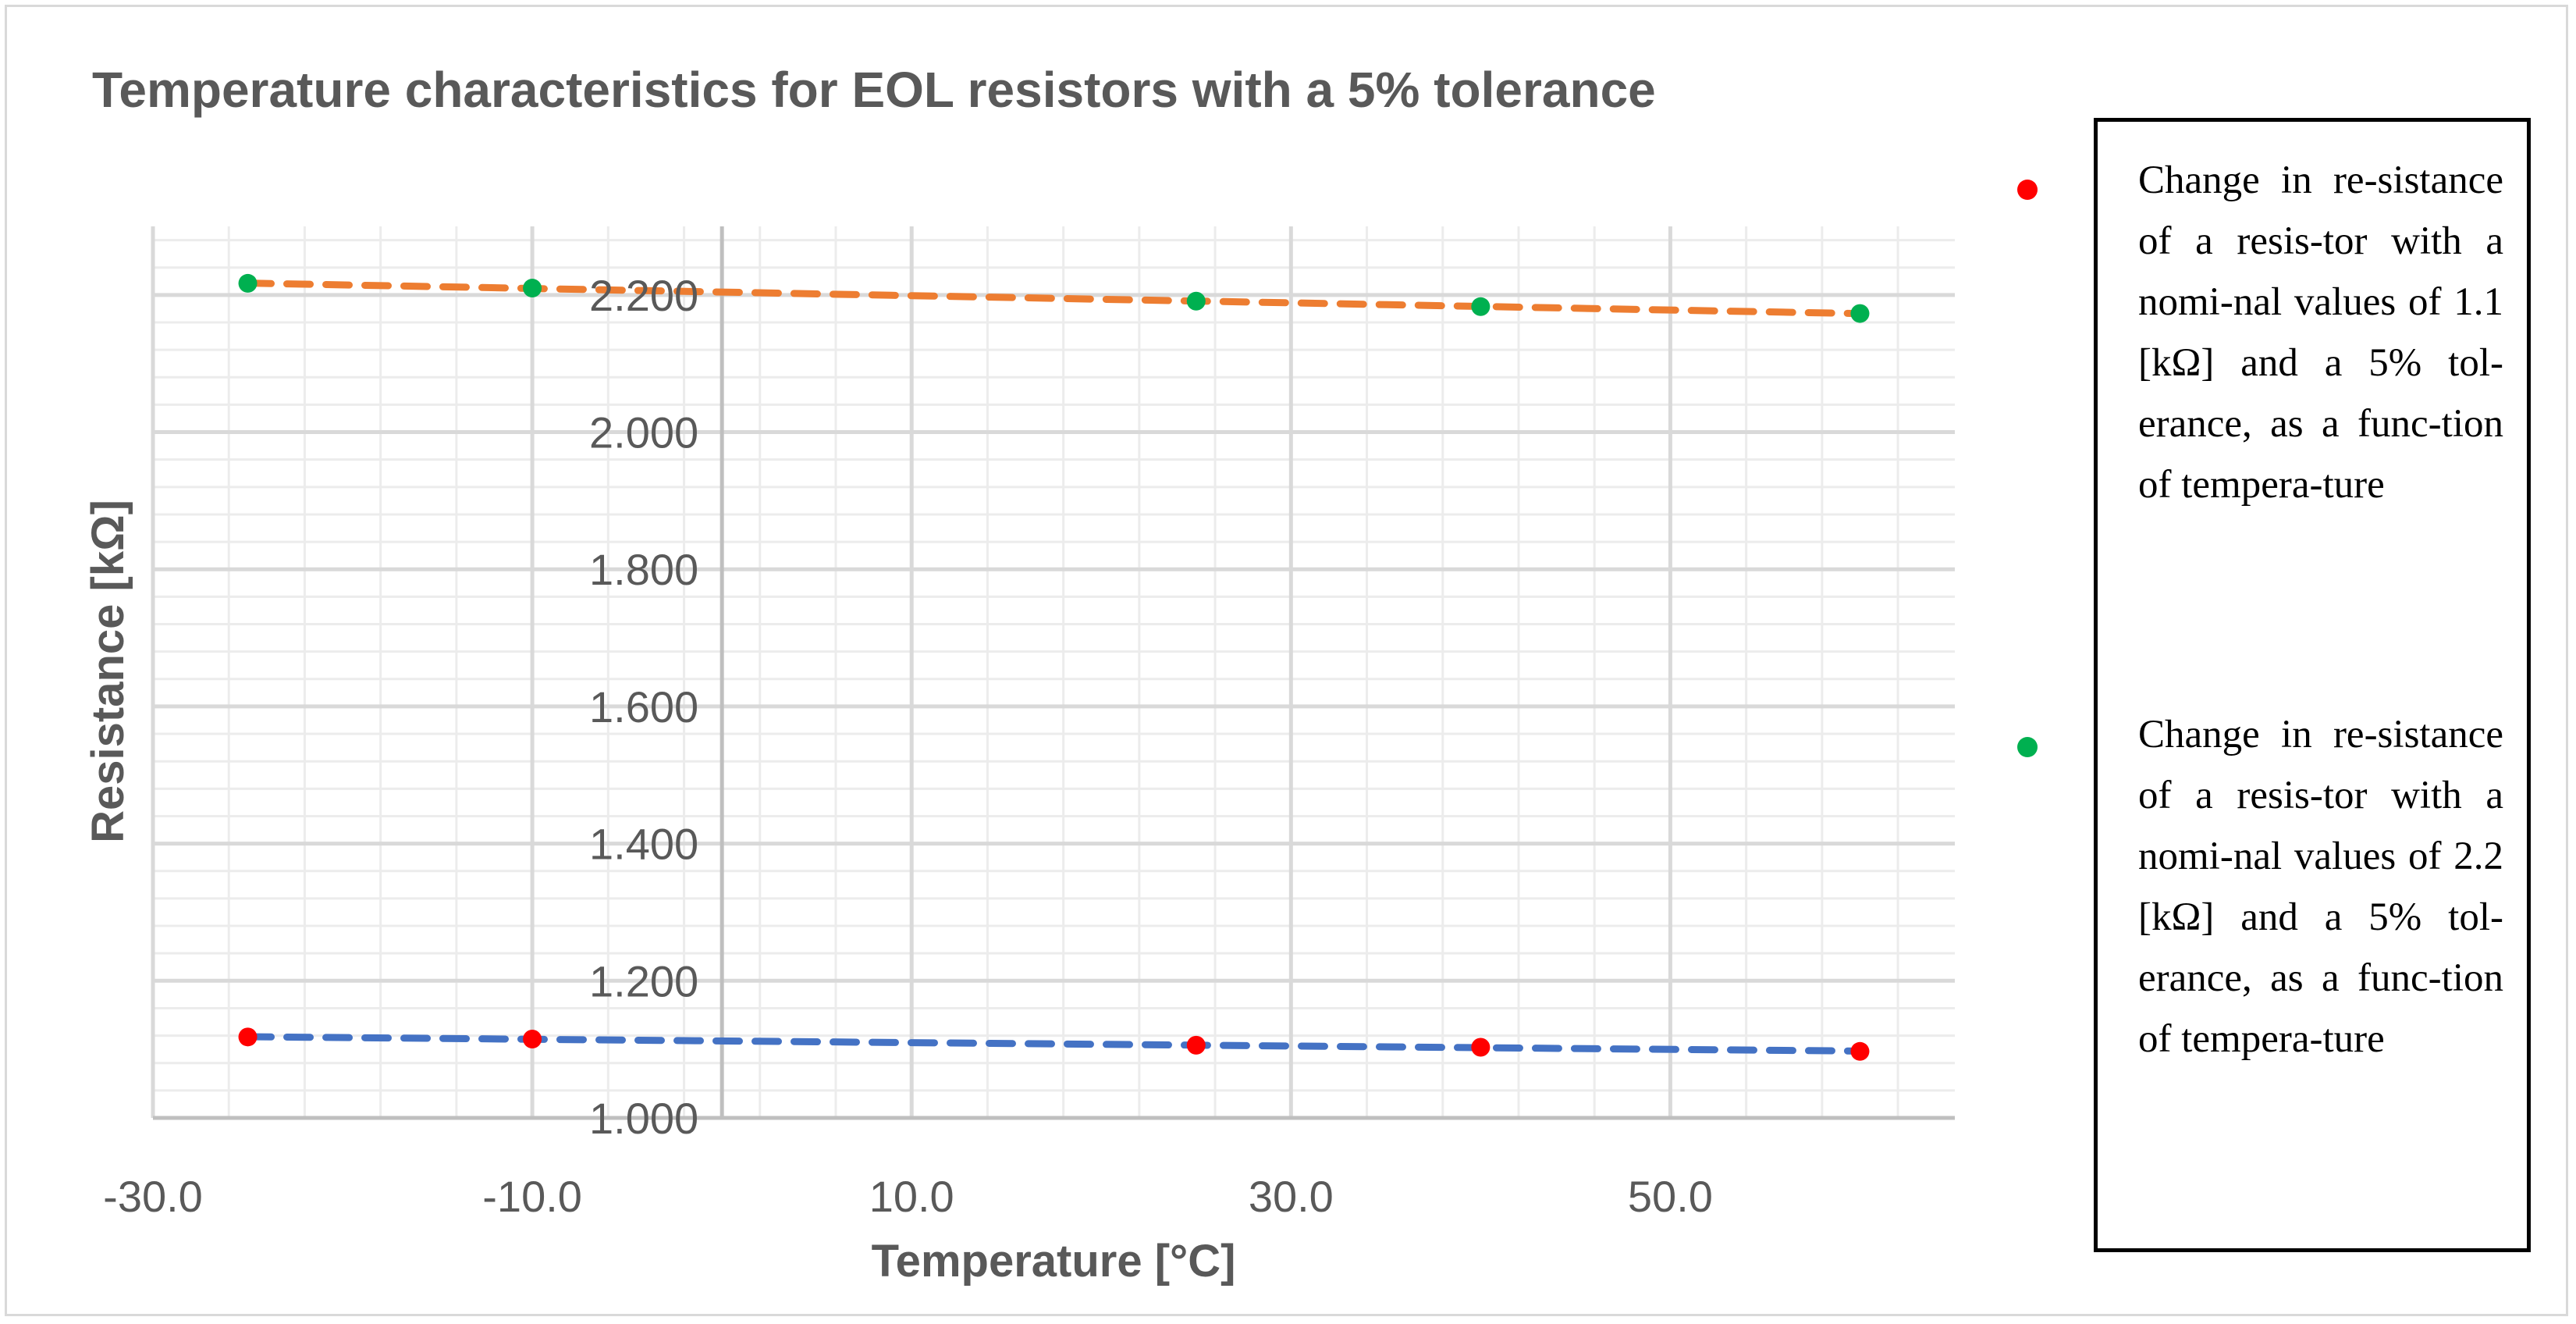 The image size is (2576, 1324). Describe the element at coordinates (643, 706) in the screenshot. I see `y-tick-label: 1.600` at that location.